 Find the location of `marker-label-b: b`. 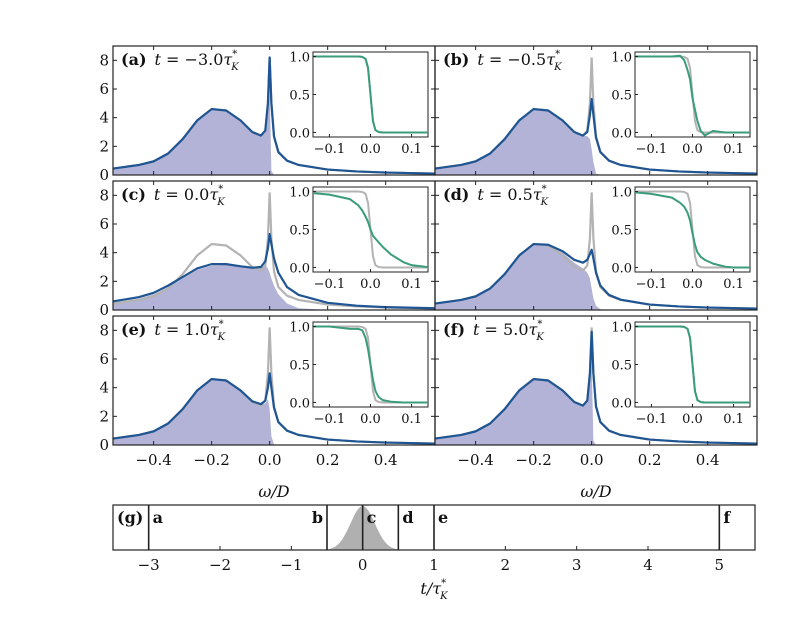

marker-label-b: b is located at coordinates (317, 517).